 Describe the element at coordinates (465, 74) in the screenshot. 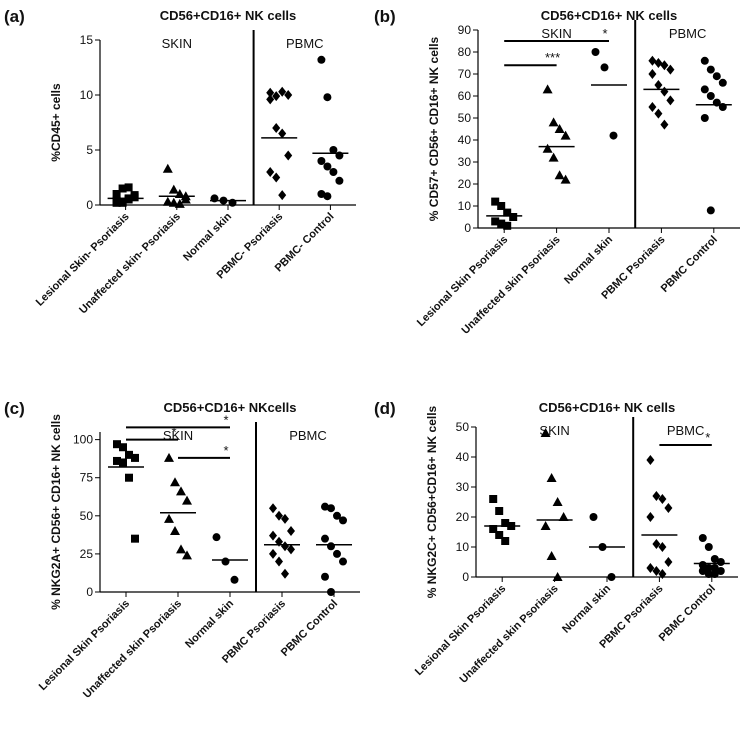

I see `y-tick-label: 70` at that location.